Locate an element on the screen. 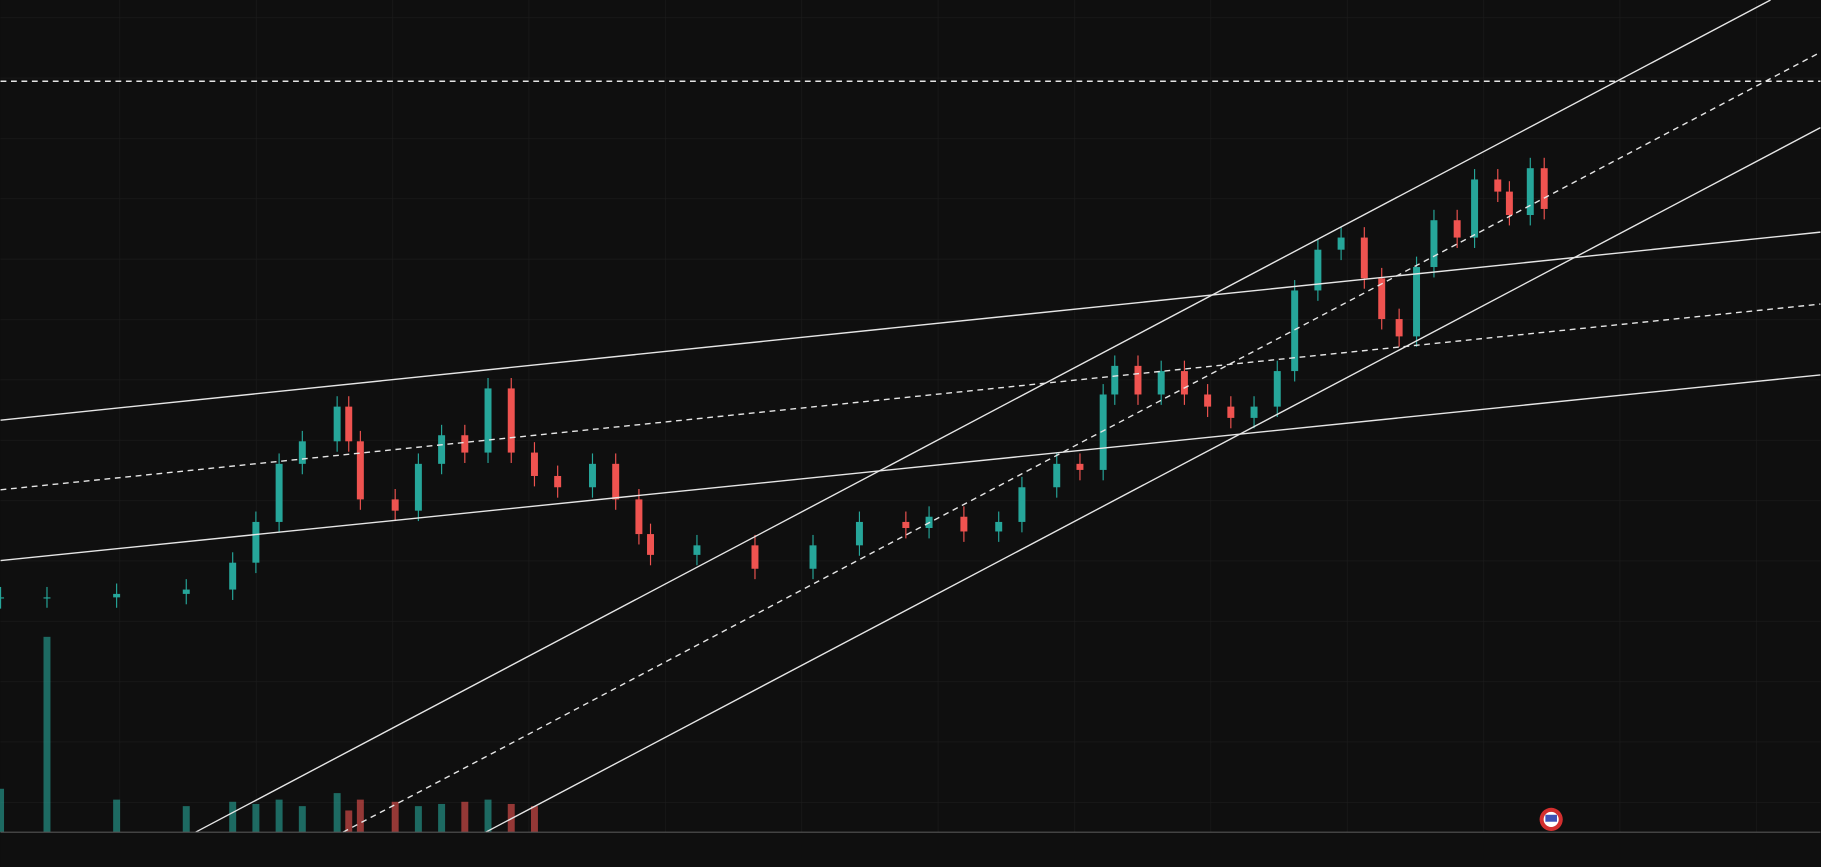 This screenshot has height=867, width=1821. flag-icon is located at coordinates (1551, 819).